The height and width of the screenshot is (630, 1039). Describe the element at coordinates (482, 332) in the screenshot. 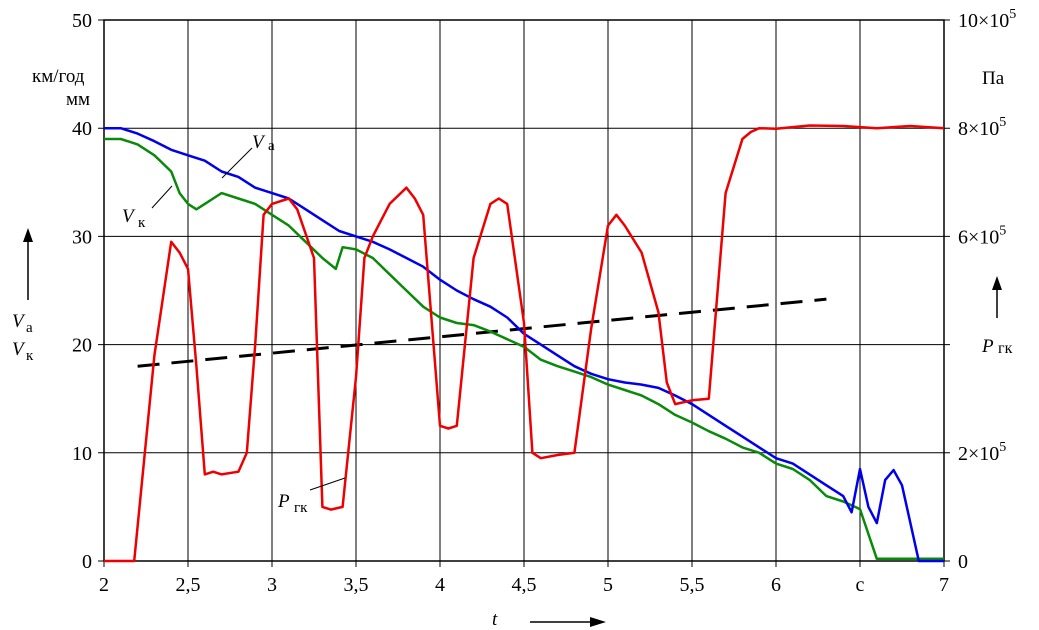

I see `trend-layer` at that location.